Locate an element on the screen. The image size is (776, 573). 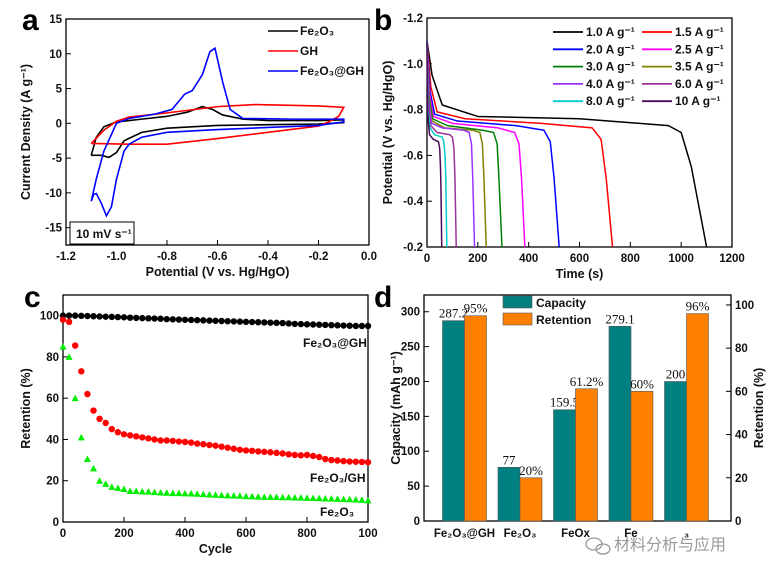
legend-label-b-6: 4.0 A g⁻¹ is located at coordinates (610, 84).